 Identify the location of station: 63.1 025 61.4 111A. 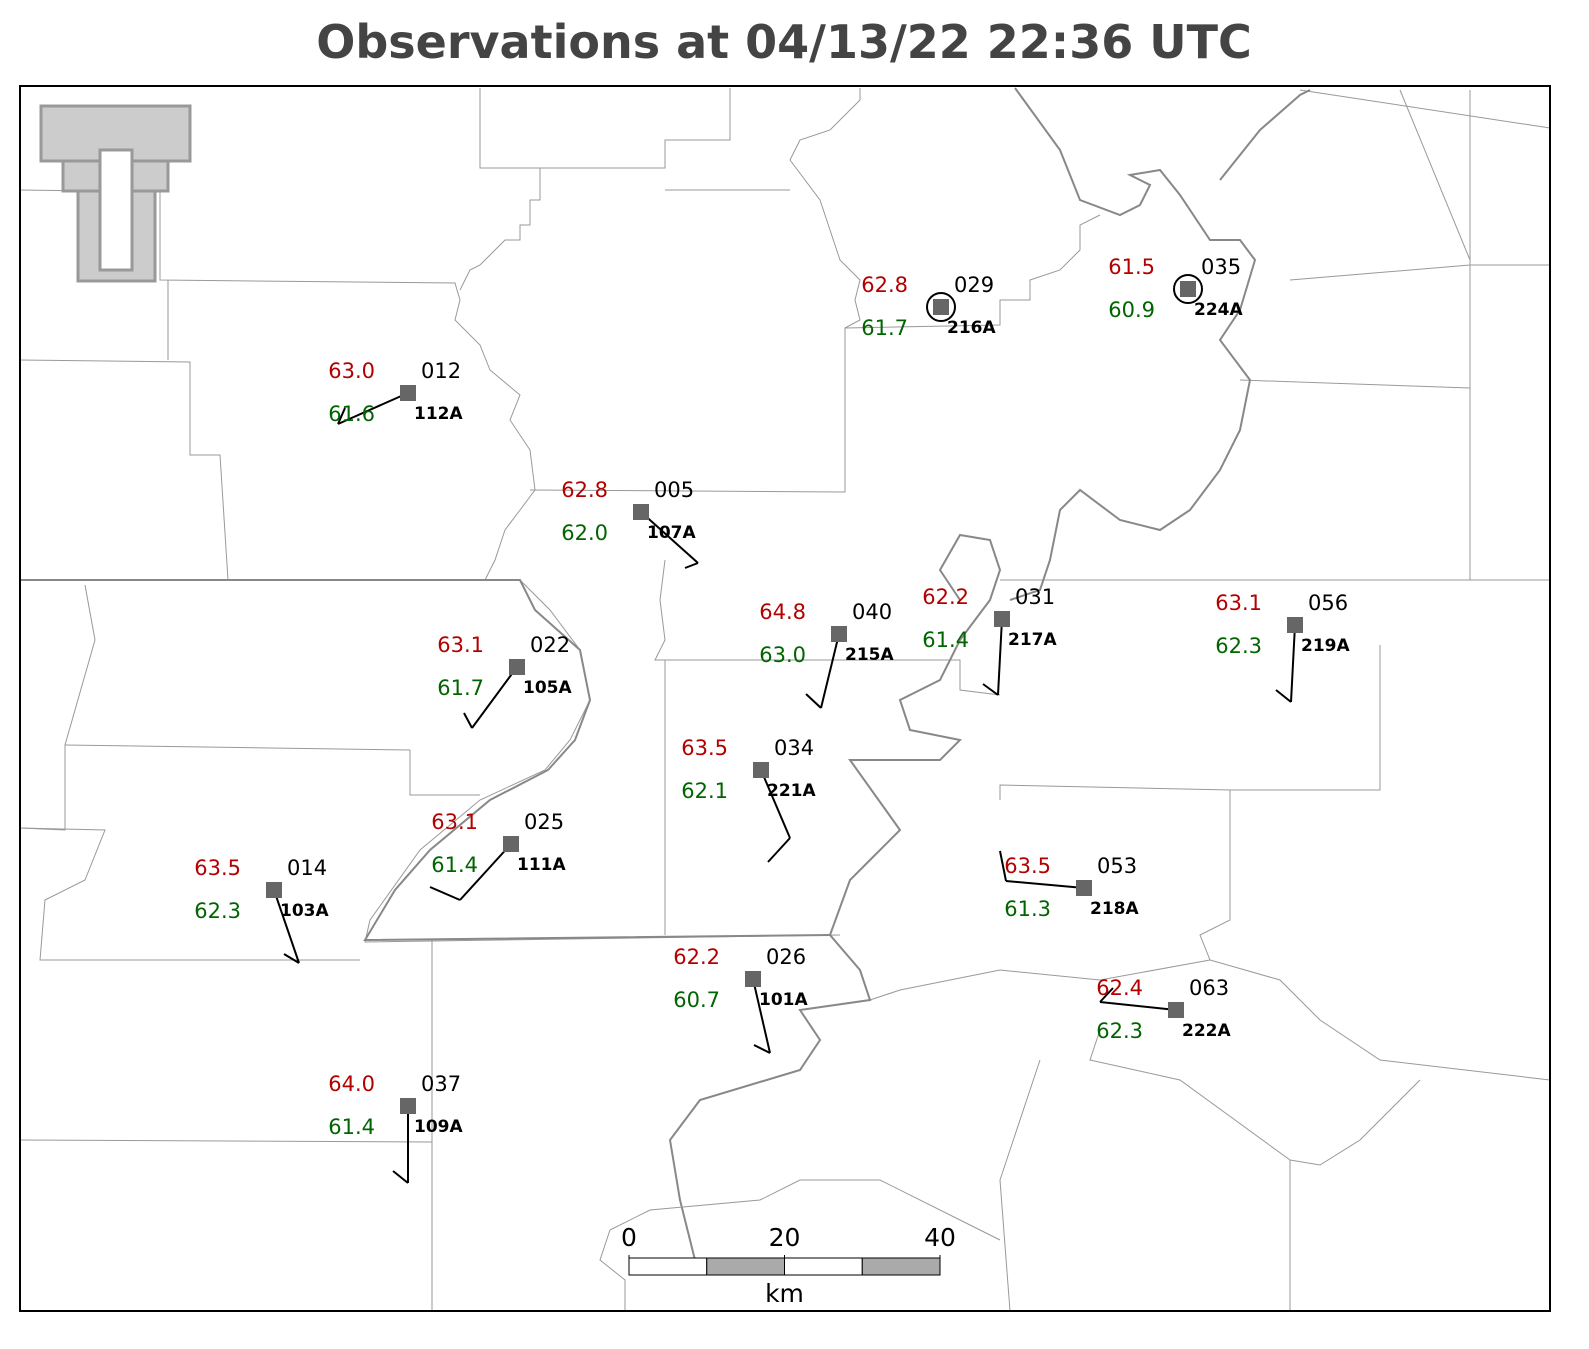
(497, 855).